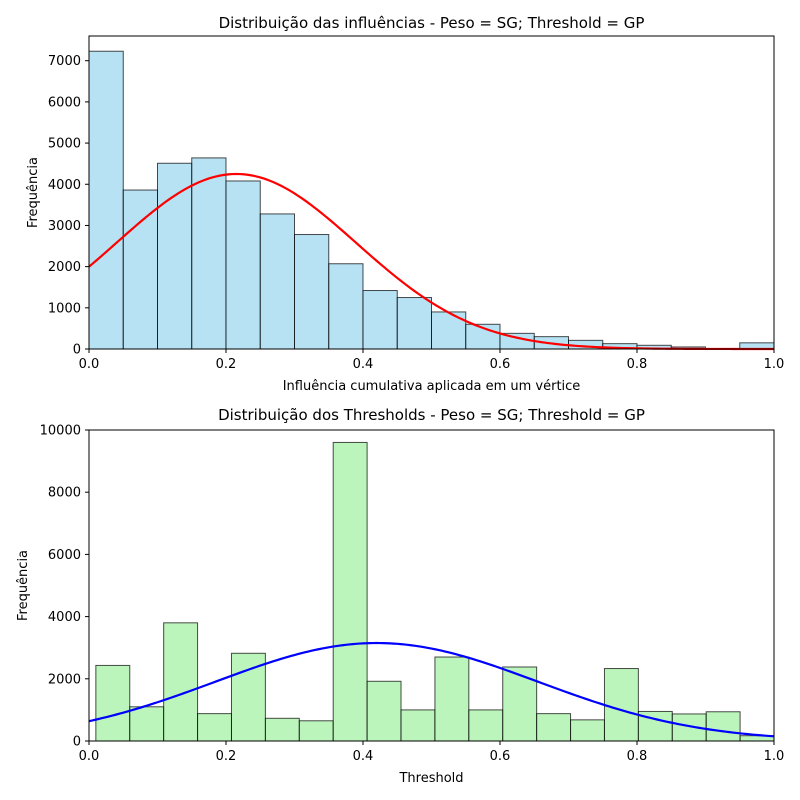 This screenshot has height=800, width=800. What do you see at coordinates (64, 587) in the screenshot?
I see `y-axis-ticks: 0 2000 4000 6000 8000 10000` at bounding box center [64, 587].